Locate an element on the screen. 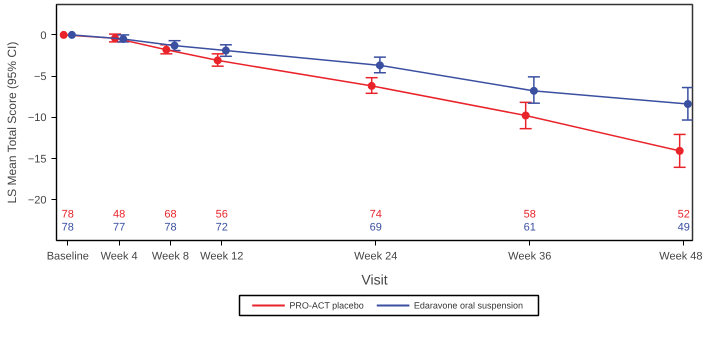 This screenshot has height=355, width=709. x-tick-label: Week 24 is located at coordinates (376, 256).